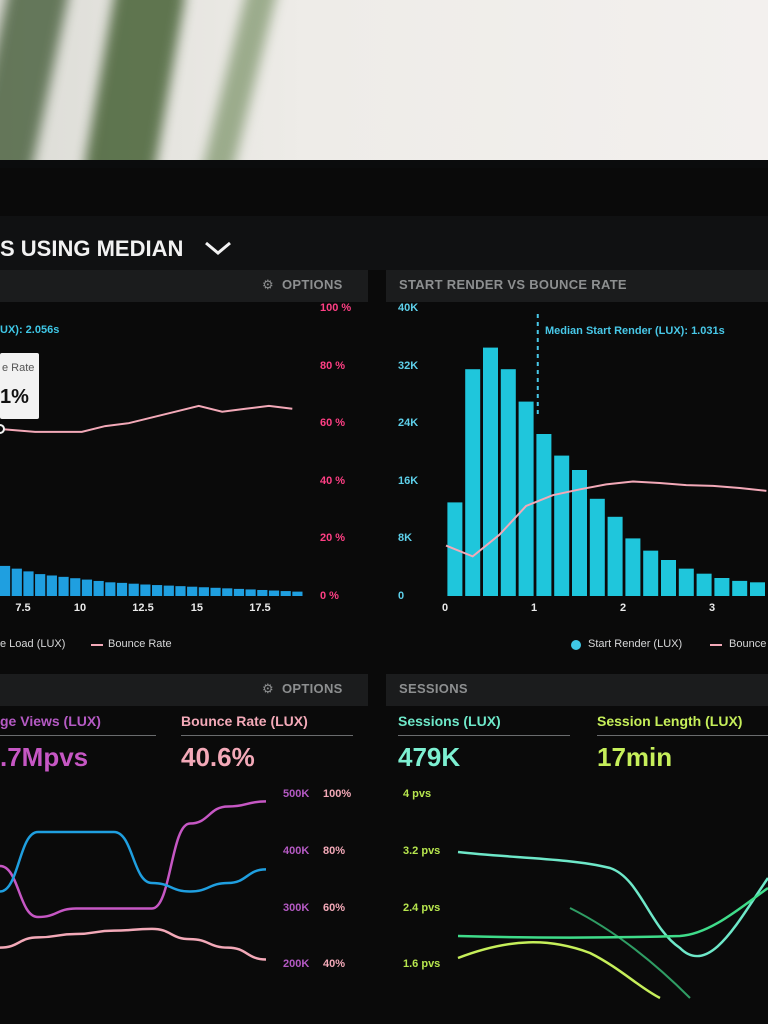 Image resolution: width=768 pixels, height=1024 pixels. I want to click on page-views-chart, so click(133, 880).